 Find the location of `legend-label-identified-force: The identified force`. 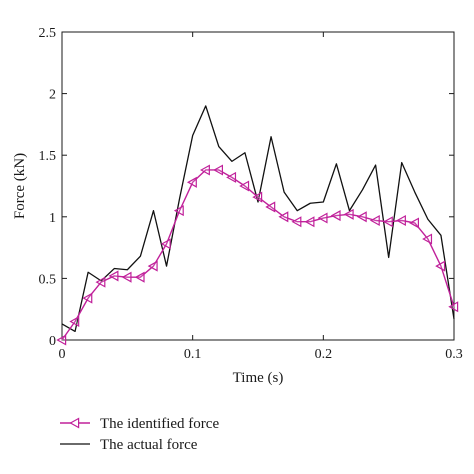

legend-label-identified-force: The identified force is located at coordinates (159, 424).